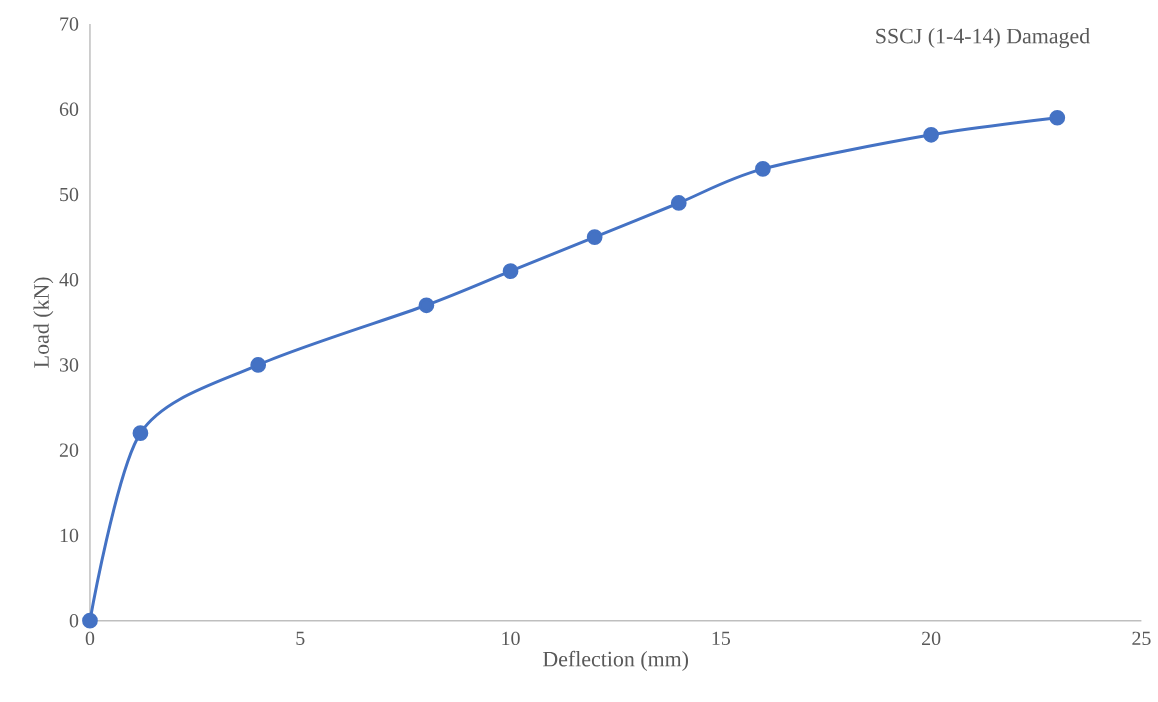  Describe the element at coordinates (931, 638) in the screenshot. I see `x-tick-label: 20` at that location.